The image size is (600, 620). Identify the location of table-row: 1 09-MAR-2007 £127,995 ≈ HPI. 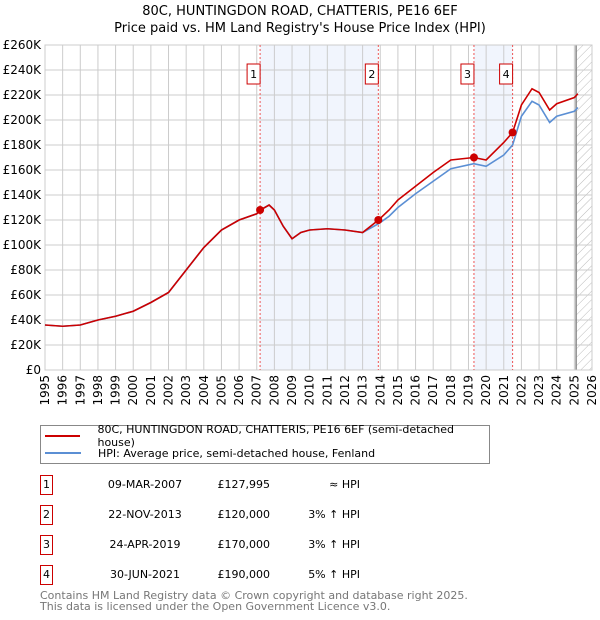
(240, 485).